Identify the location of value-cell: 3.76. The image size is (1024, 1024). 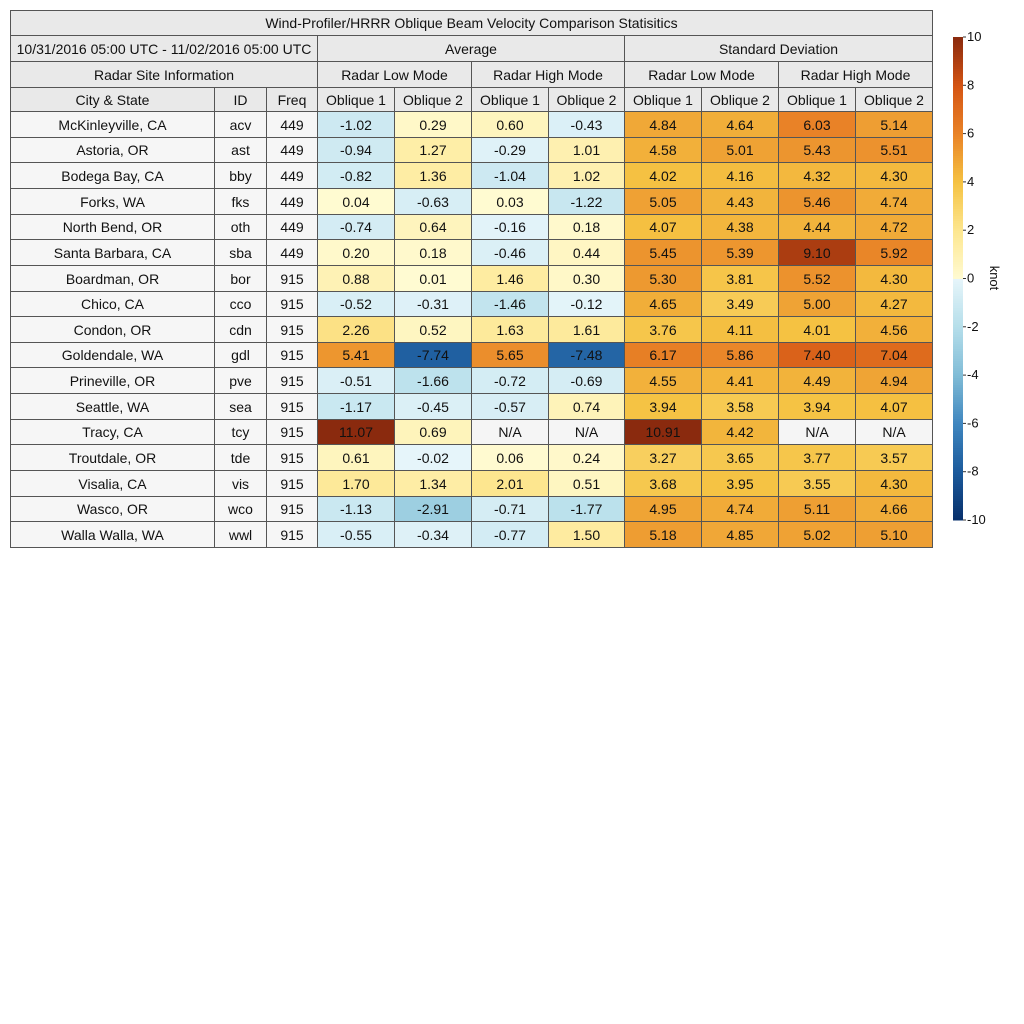
(663, 329).